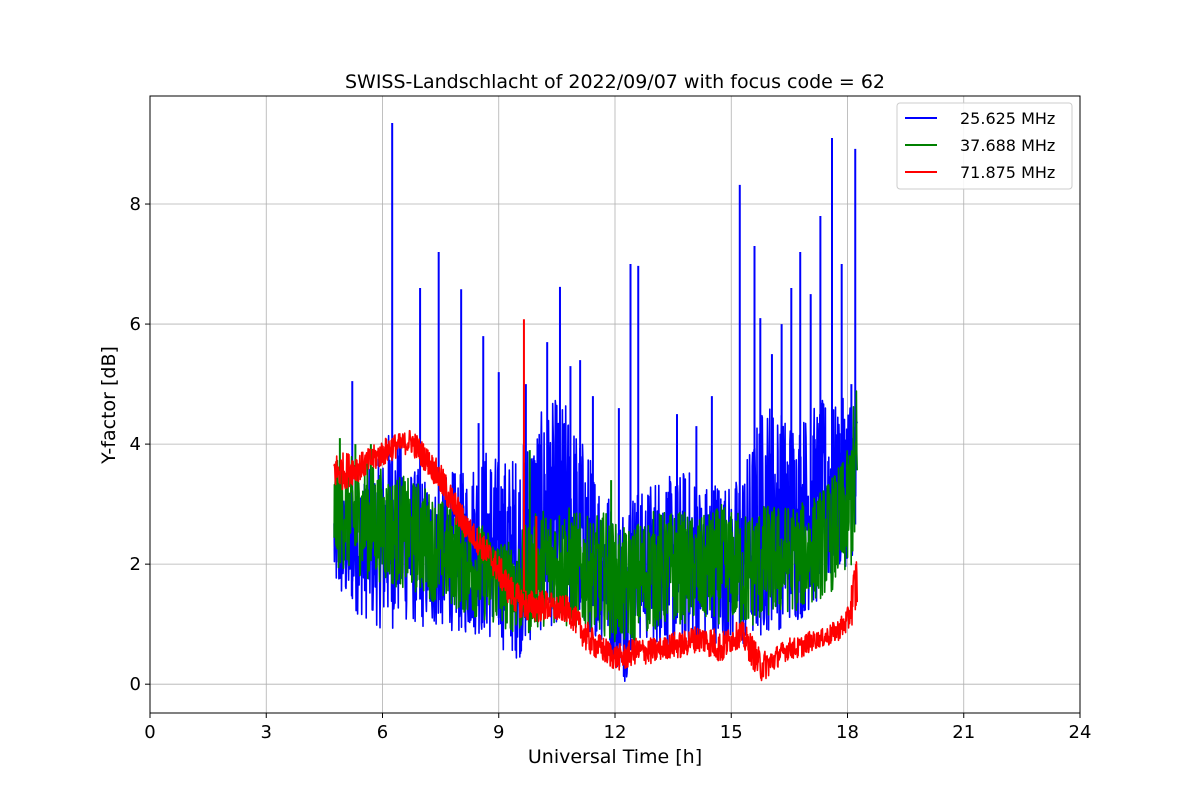 The width and height of the screenshot is (1200, 800). What do you see at coordinates (135, 324) in the screenshot?
I see `y-tick-label: 6` at bounding box center [135, 324].